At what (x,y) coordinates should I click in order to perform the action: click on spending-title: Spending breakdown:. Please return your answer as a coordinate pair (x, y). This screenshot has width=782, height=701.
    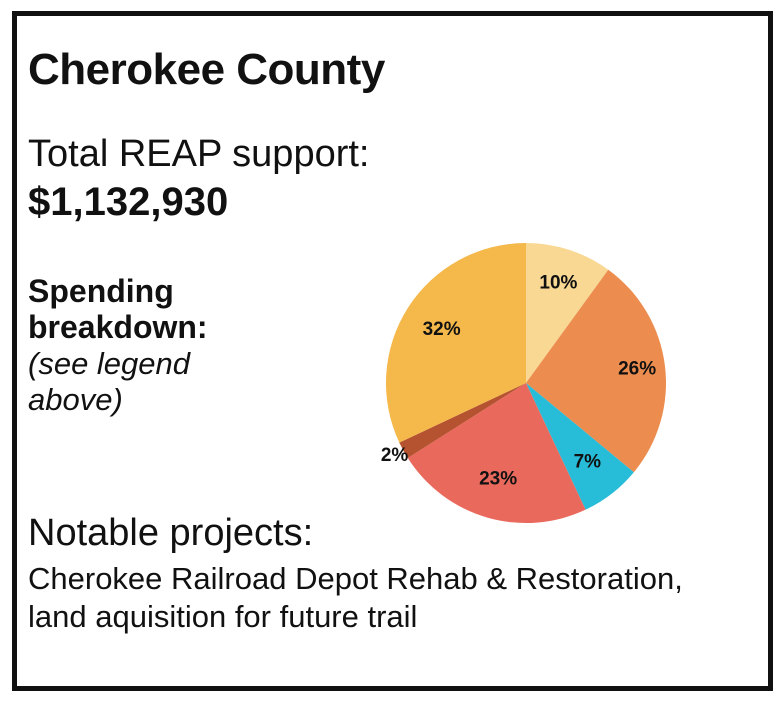
    Looking at the image, I should click on (118, 309).